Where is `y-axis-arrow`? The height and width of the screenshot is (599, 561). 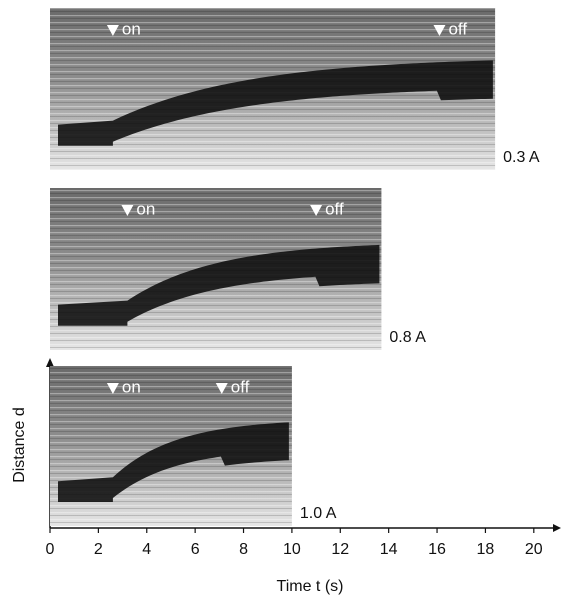
y-axis-arrow is located at coordinates (50, 362).